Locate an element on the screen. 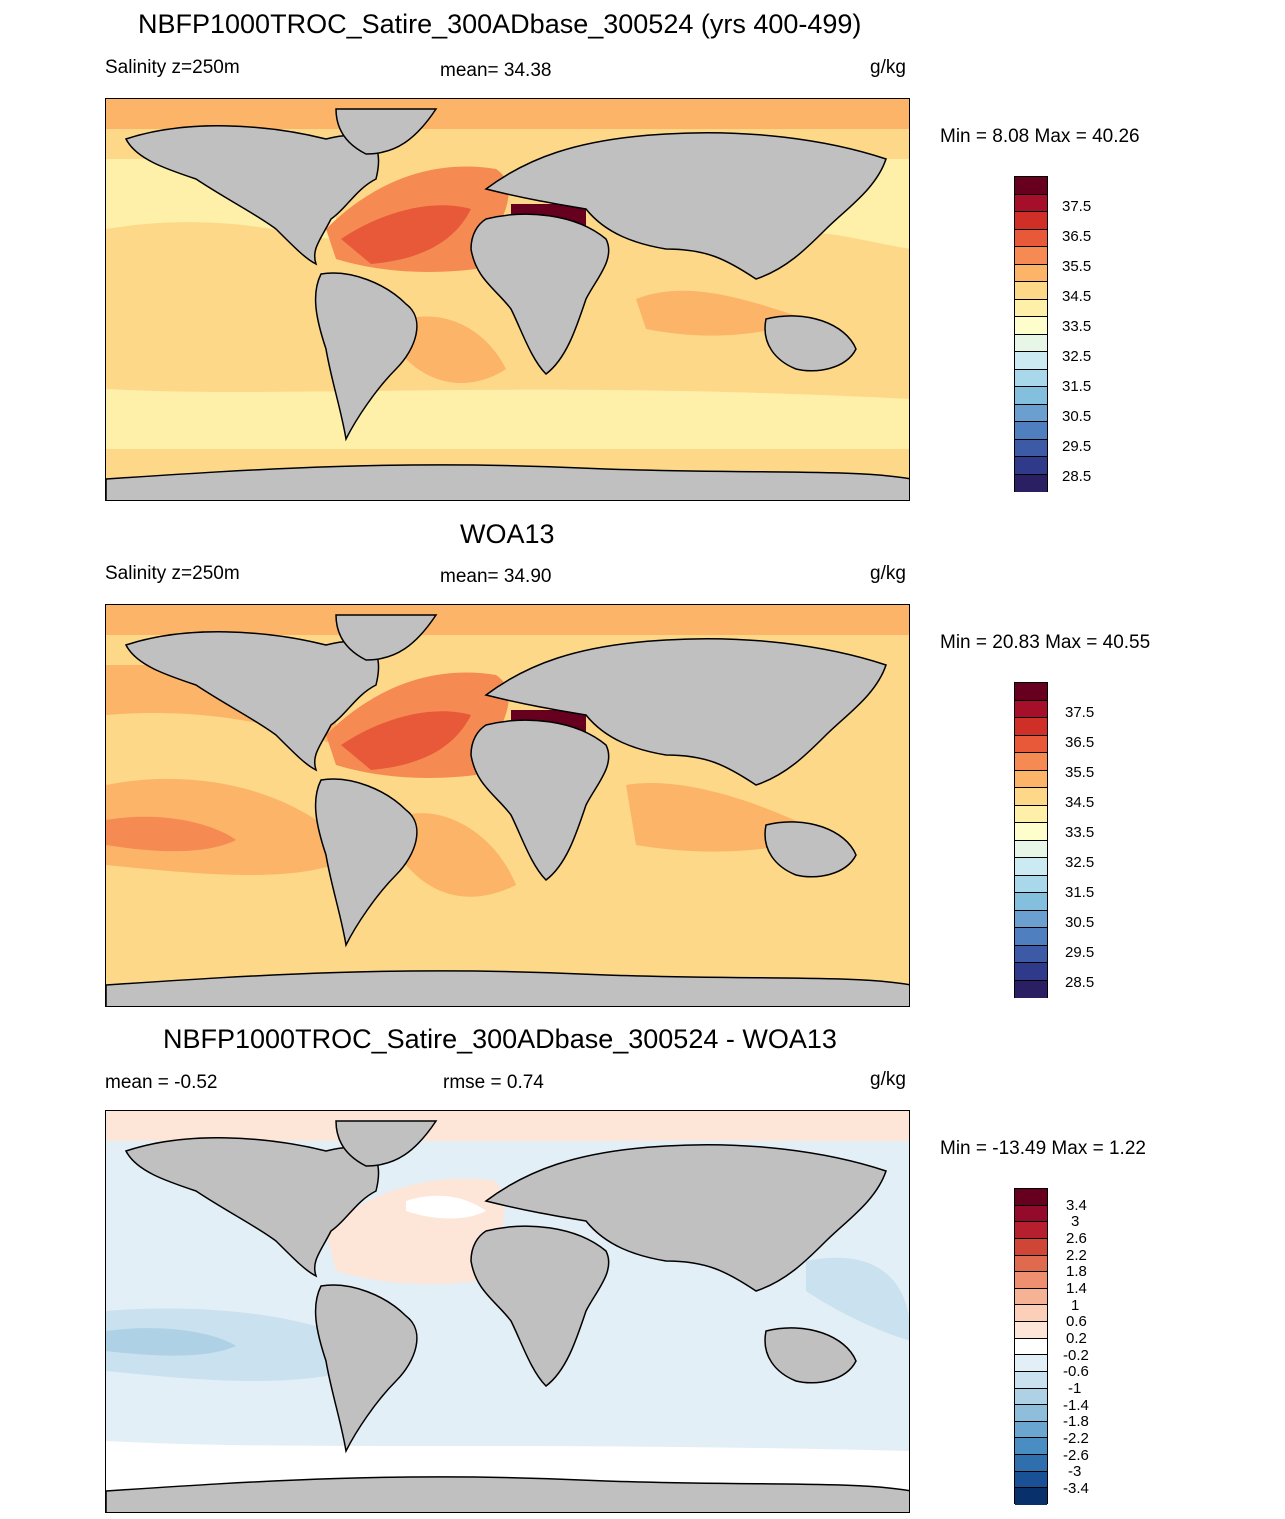  panel3-rmse-label: rmse = 0.74 is located at coordinates (493, 1082).